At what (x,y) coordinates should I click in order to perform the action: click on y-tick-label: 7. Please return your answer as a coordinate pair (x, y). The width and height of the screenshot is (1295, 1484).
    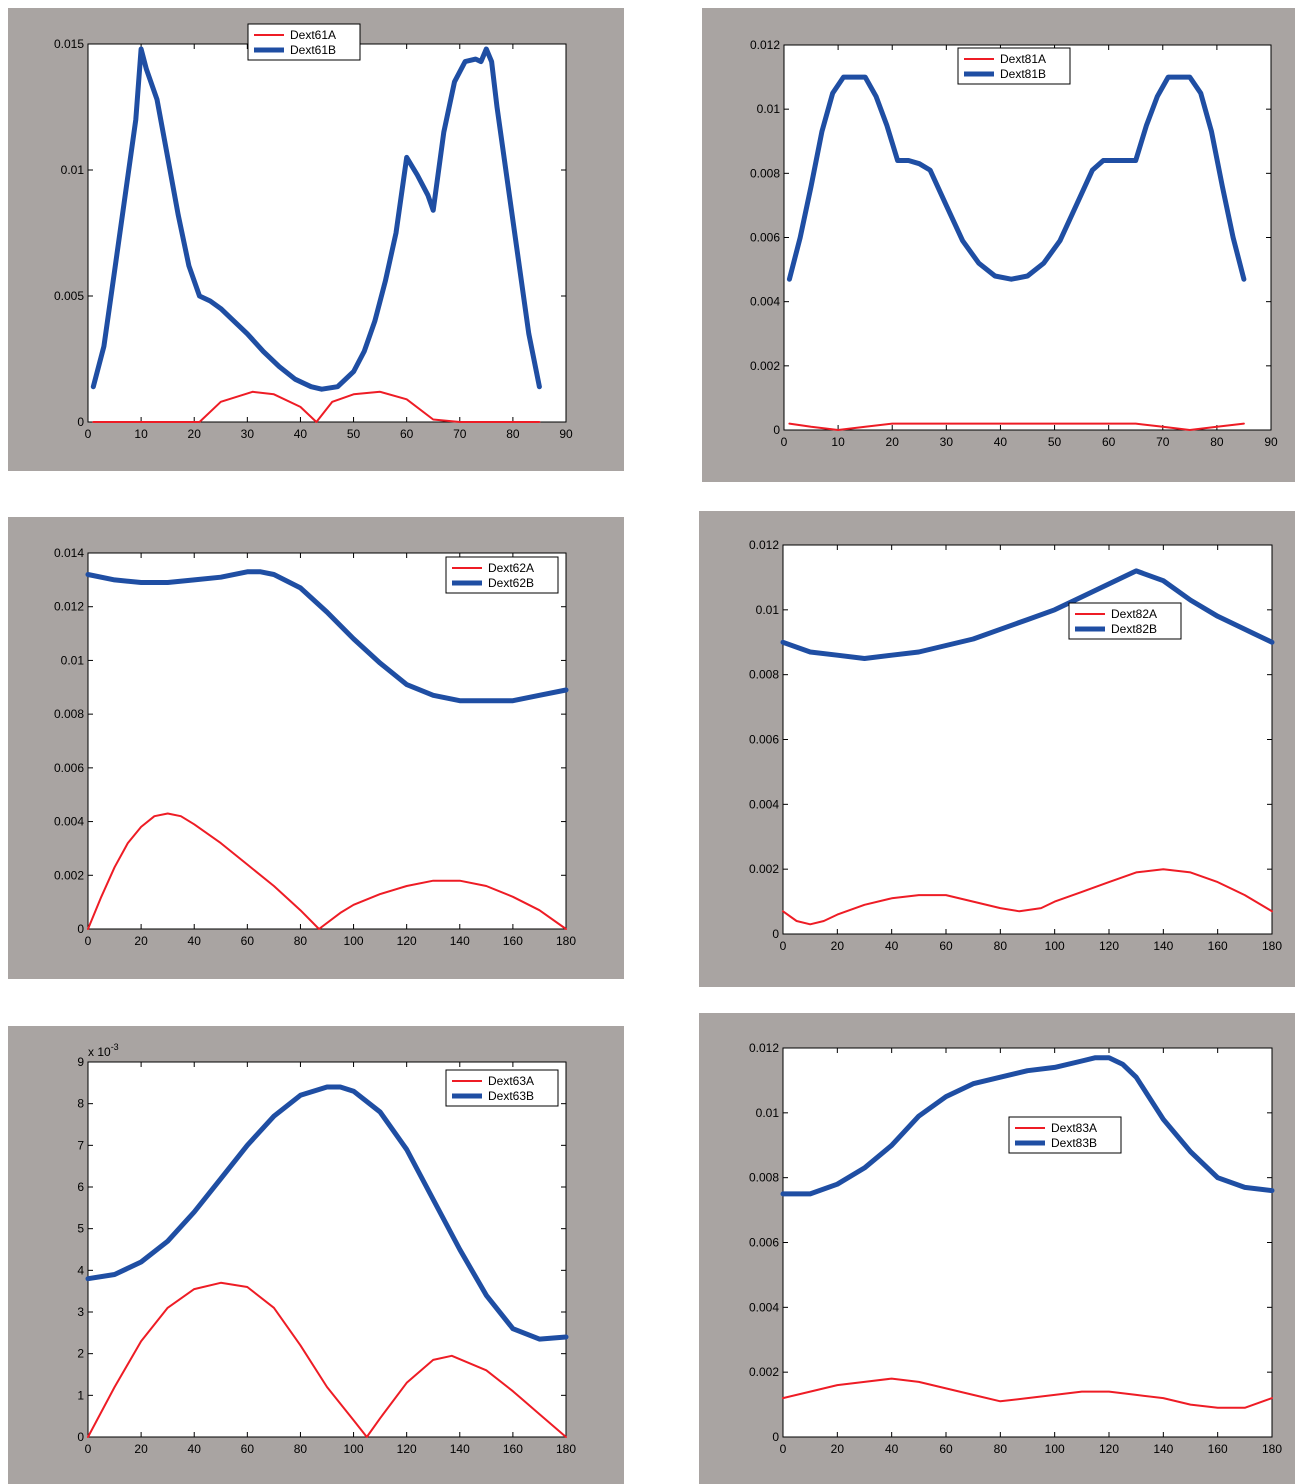
    Looking at the image, I should click on (80, 1145).